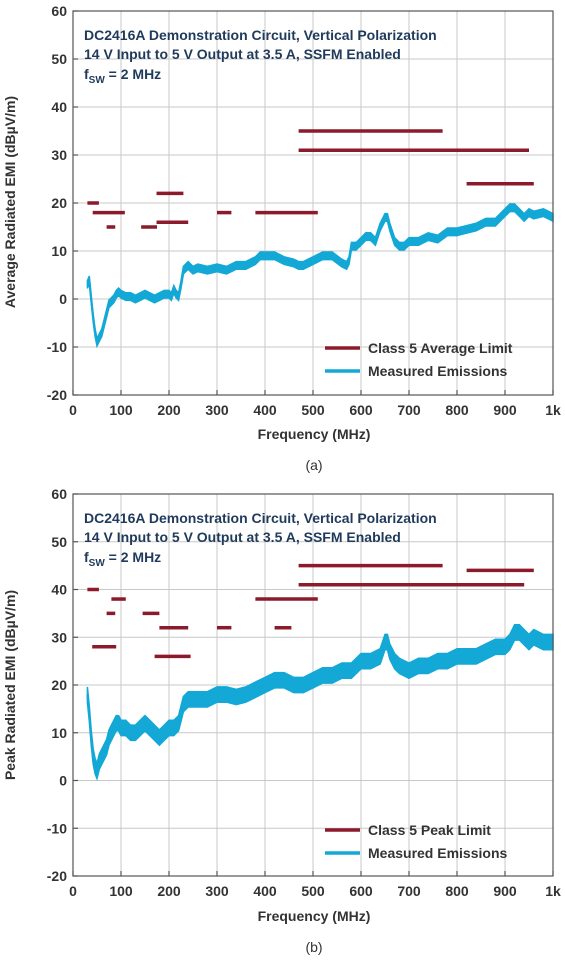 This screenshot has height=960, width=565. Describe the element at coordinates (10, 202) in the screenshot. I see `y-axis-label: Average Radiated EMI (dBµV/m)` at that location.